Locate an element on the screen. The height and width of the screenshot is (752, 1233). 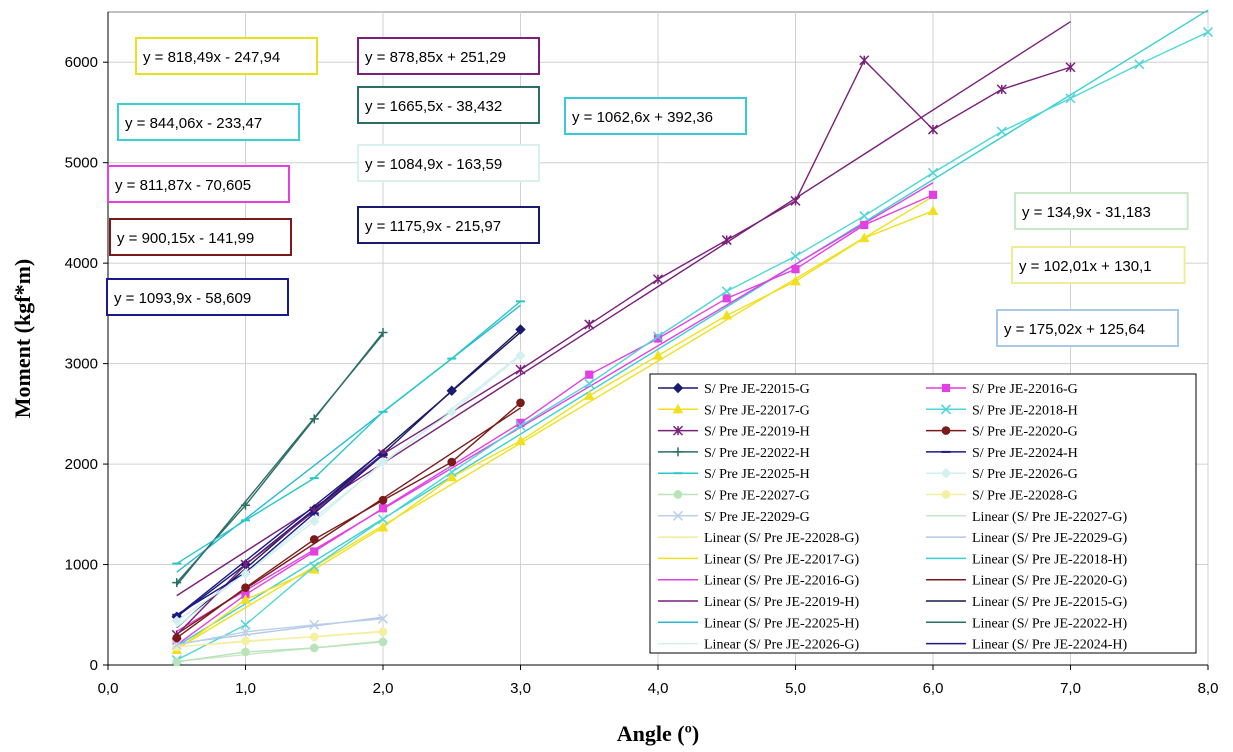
legend-label: S/ Pre JE-22022-H is located at coordinates (757, 453).